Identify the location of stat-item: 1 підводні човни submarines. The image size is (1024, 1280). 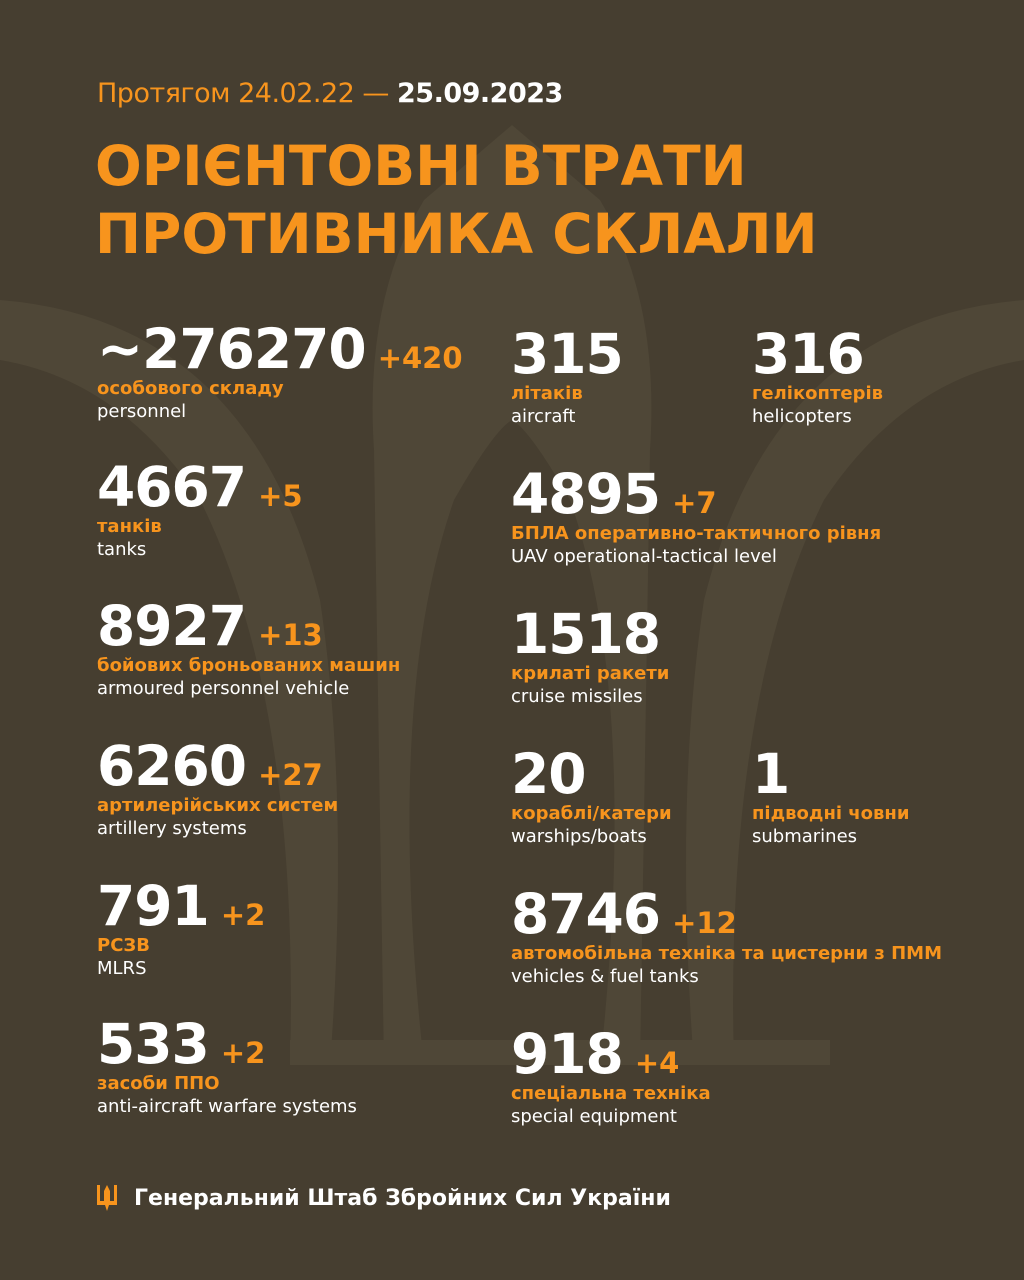
(830, 797).